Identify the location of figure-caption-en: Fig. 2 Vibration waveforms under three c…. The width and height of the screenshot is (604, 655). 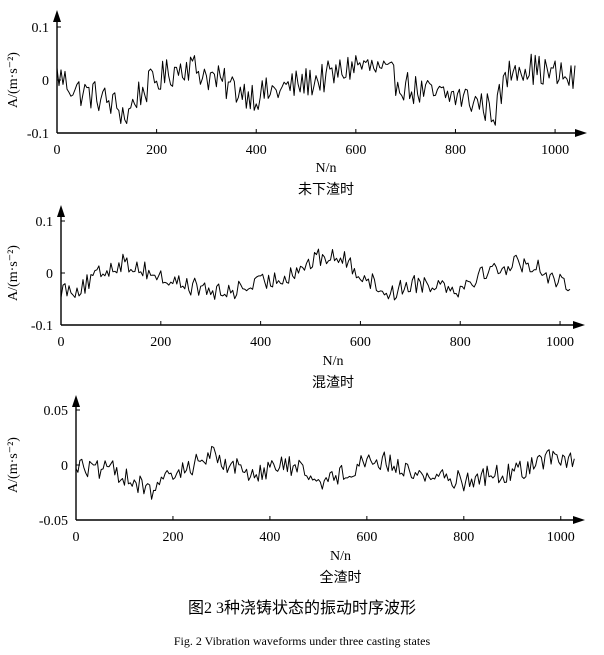
(302, 641).